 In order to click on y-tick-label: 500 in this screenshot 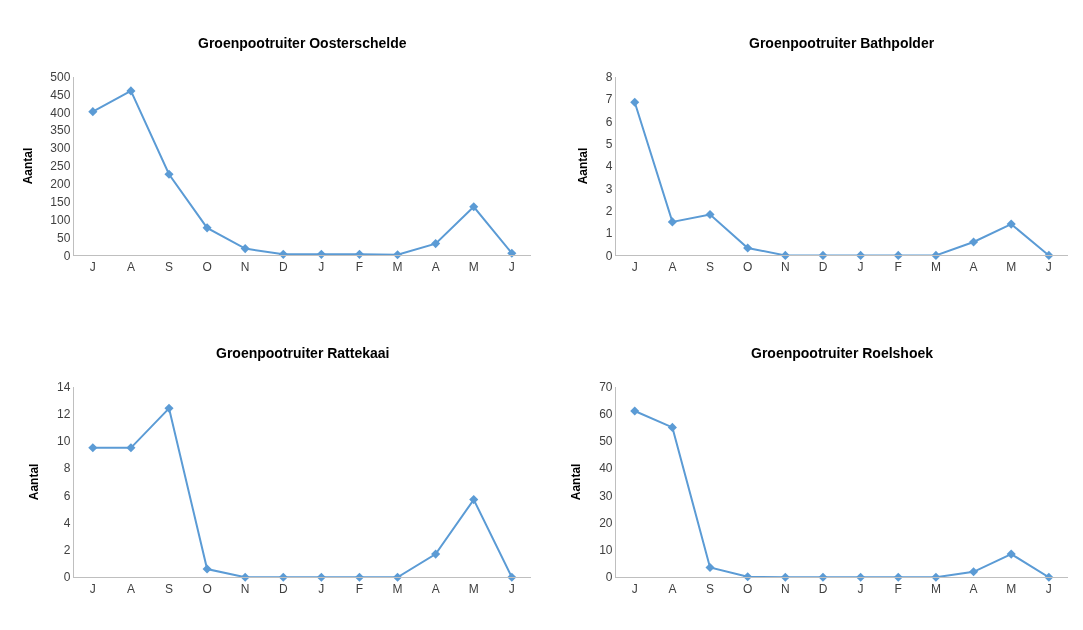, I will do `click(60, 76)`.